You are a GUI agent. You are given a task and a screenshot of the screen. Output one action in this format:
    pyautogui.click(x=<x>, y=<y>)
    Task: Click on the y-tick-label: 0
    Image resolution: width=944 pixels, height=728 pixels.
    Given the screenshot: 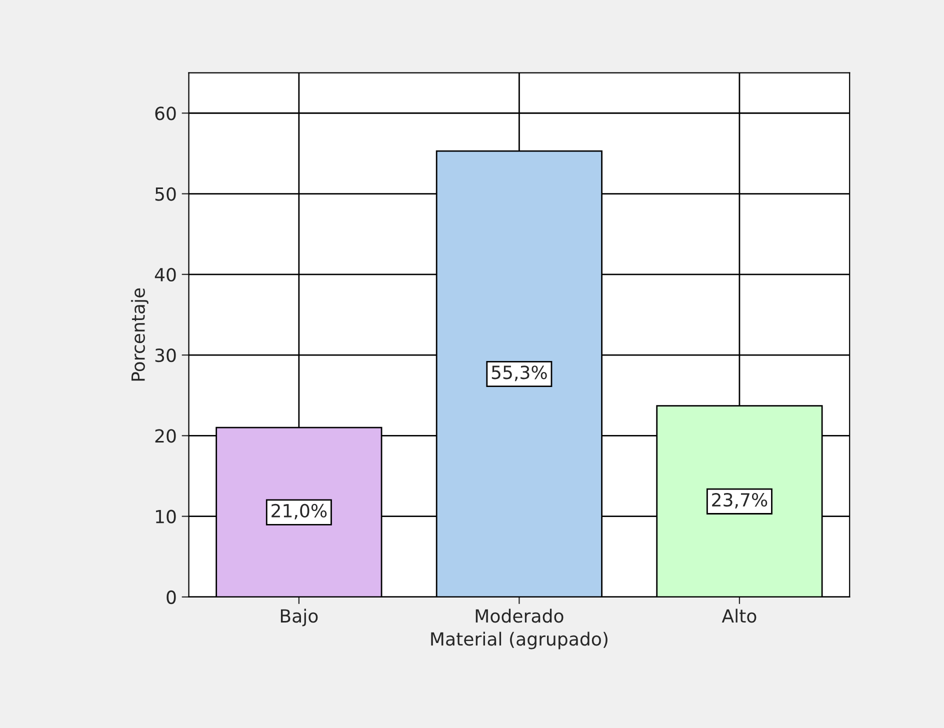 What is the action you would take?
    pyautogui.click(x=171, y=597)
    